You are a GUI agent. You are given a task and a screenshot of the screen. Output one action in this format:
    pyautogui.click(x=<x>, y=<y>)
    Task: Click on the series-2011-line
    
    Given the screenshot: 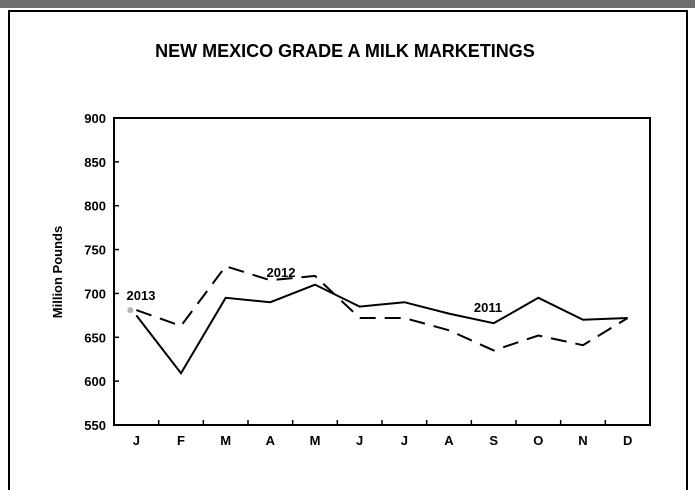 What is the action you would take?
    pyautogui.click(x=381, y=329)
    